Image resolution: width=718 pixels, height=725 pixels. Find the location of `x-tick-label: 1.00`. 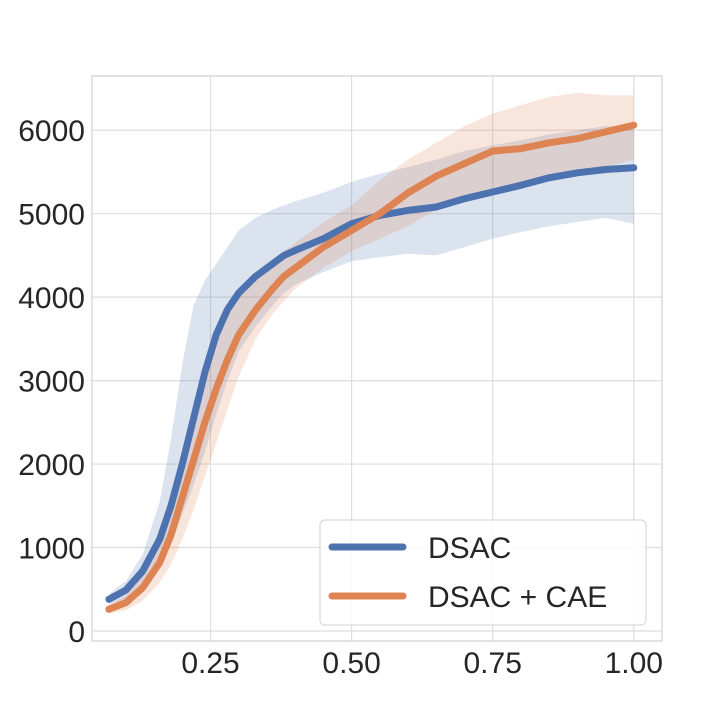

x-tick-label: 1.00 is located at coordinates (634, 663).